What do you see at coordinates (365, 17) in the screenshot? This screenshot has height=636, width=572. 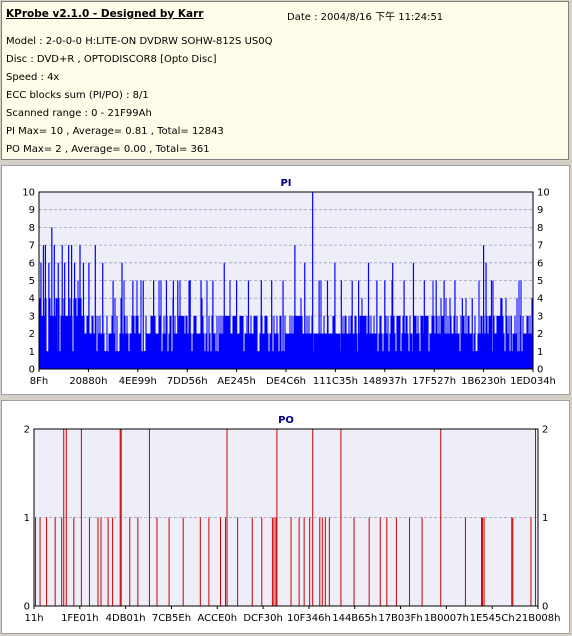 I see `scan-date: Date : 2004/8/16 下午 11:24:51` at bounding box center [365, 17].